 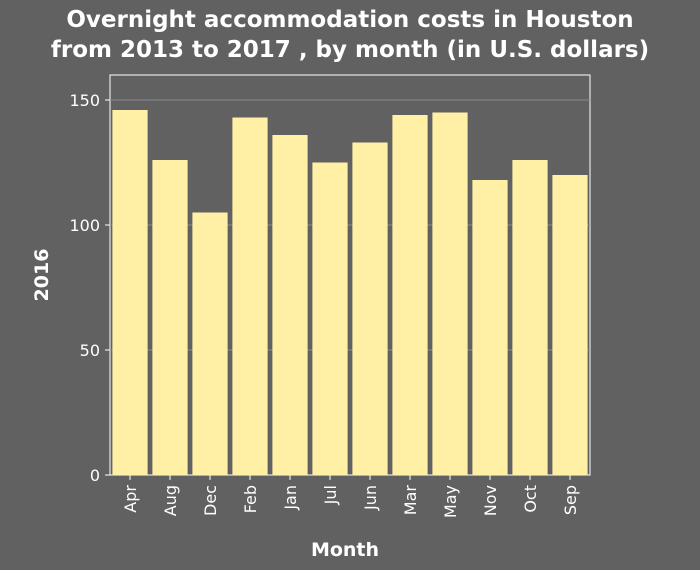 I want to click on bar-sep, so click(x=570, y=325).